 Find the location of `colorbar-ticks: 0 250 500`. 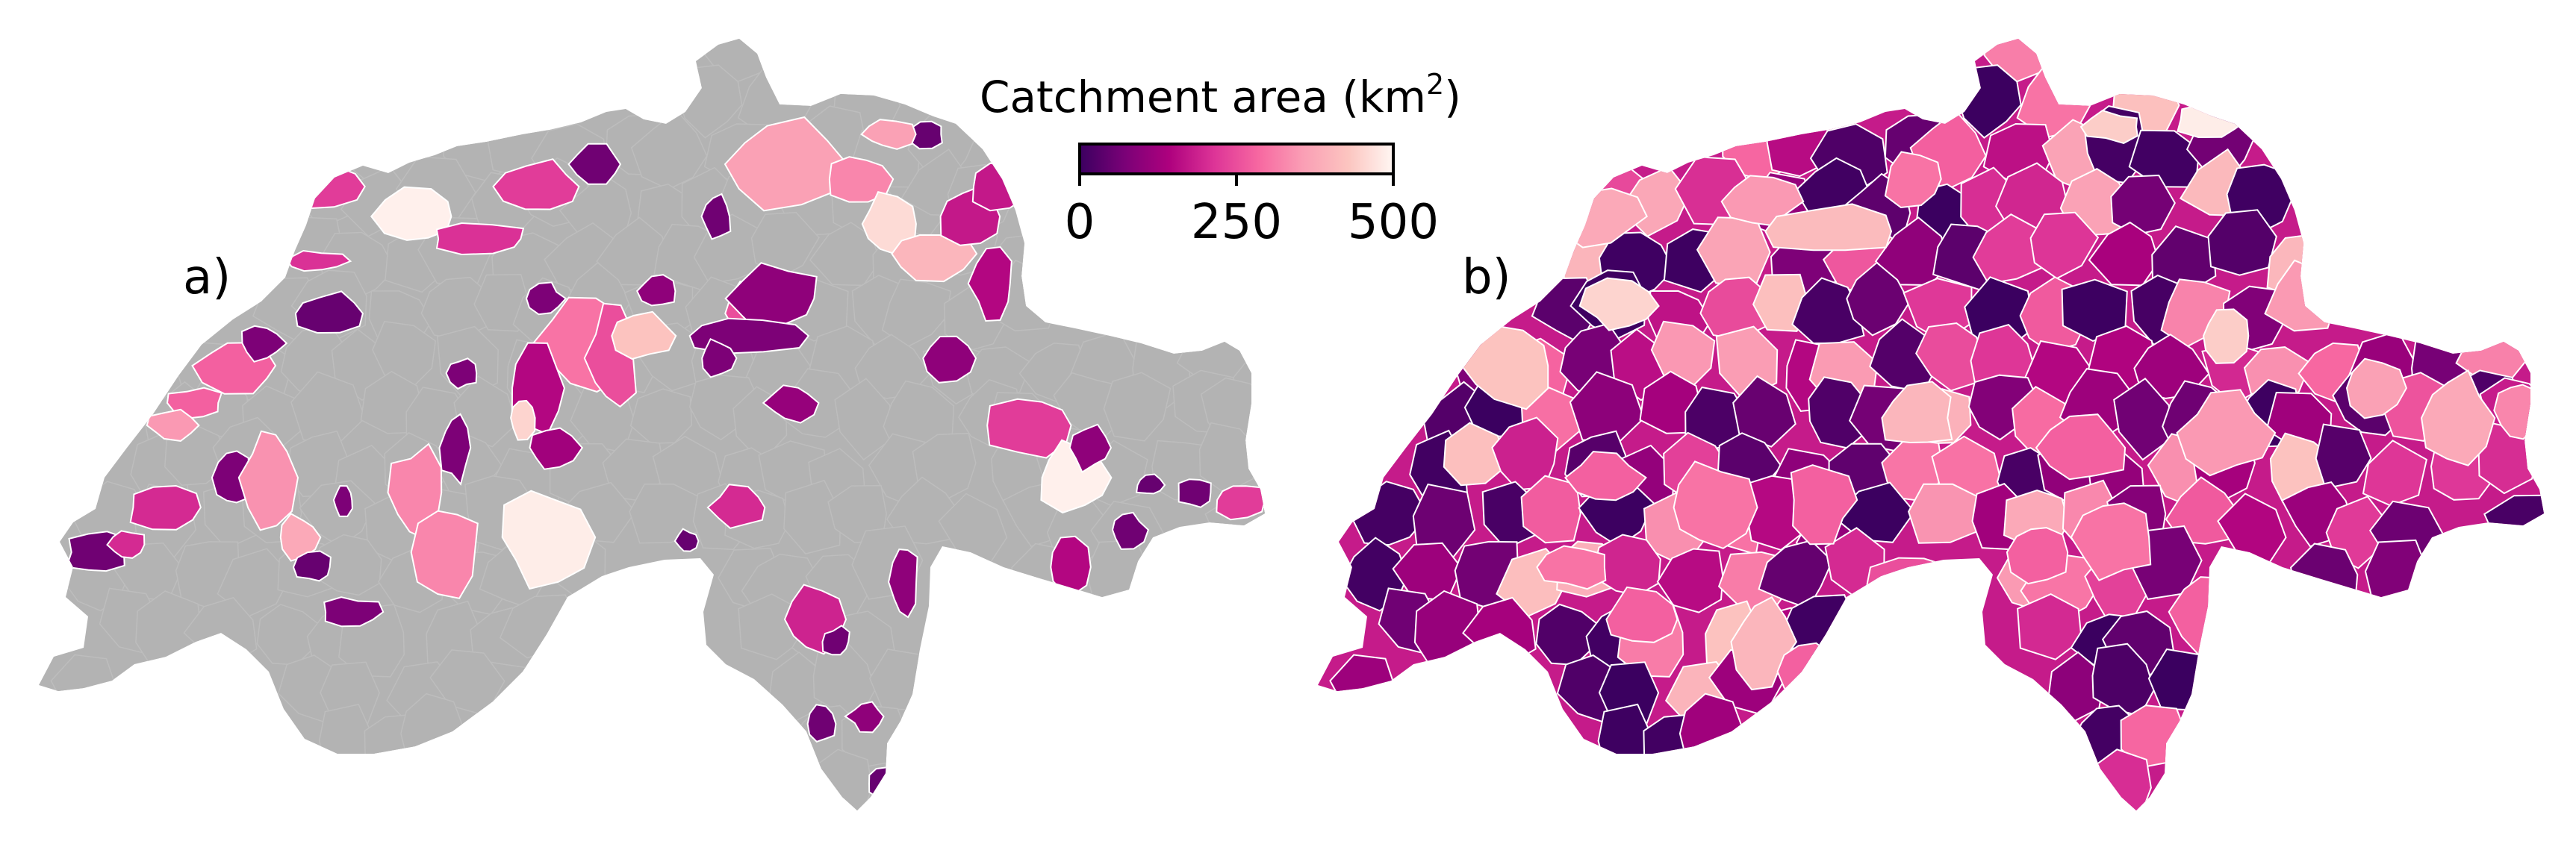

colorbar-ticks: 0 250 500 is located at coordinates (1252, 212).